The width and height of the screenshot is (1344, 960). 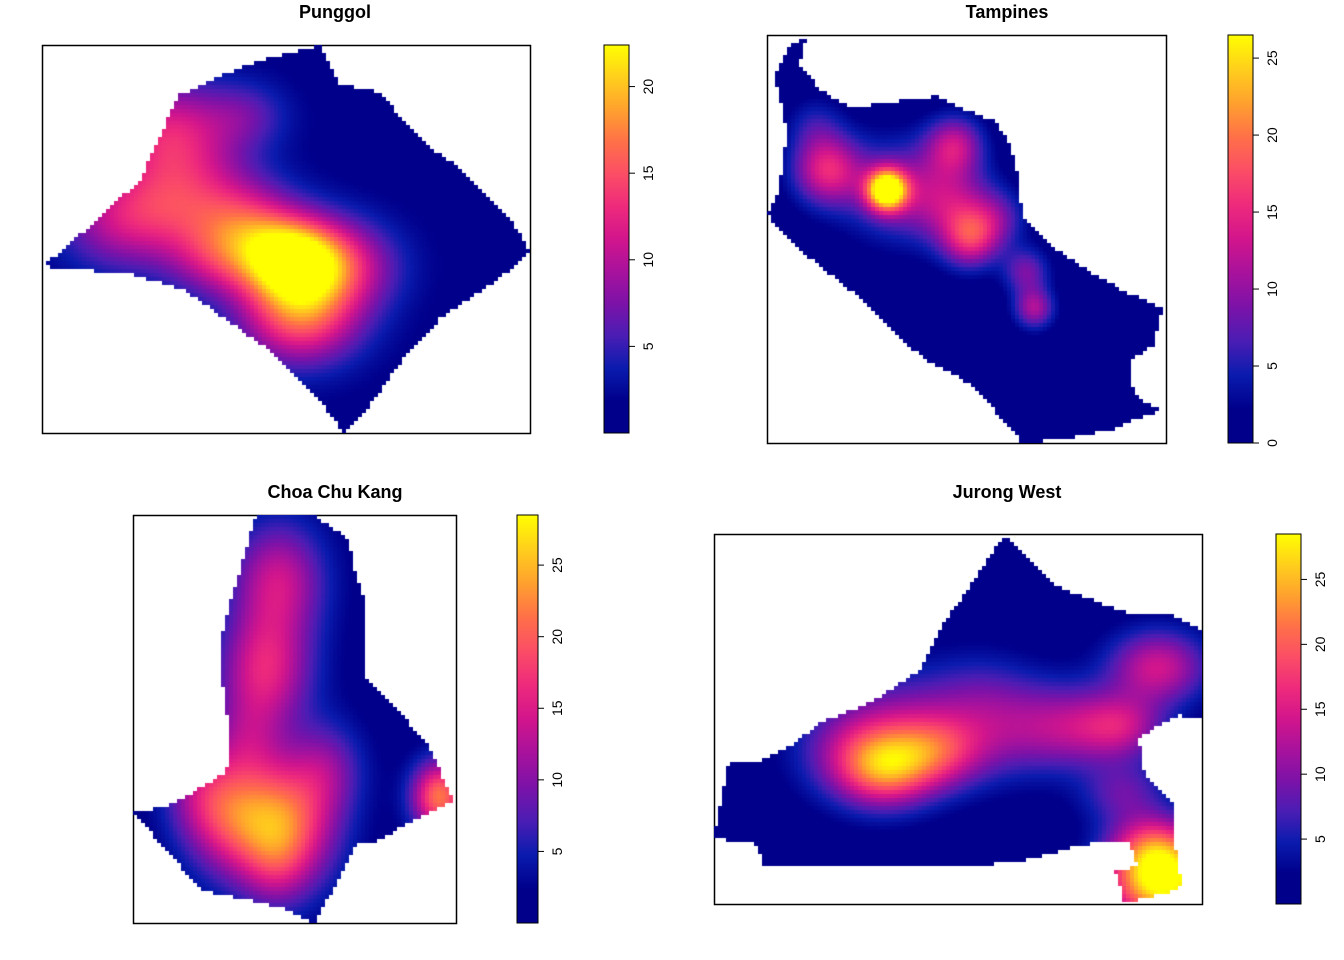 I want to click on colorbar-tick-label: 0, so click(x=1272, y=443).